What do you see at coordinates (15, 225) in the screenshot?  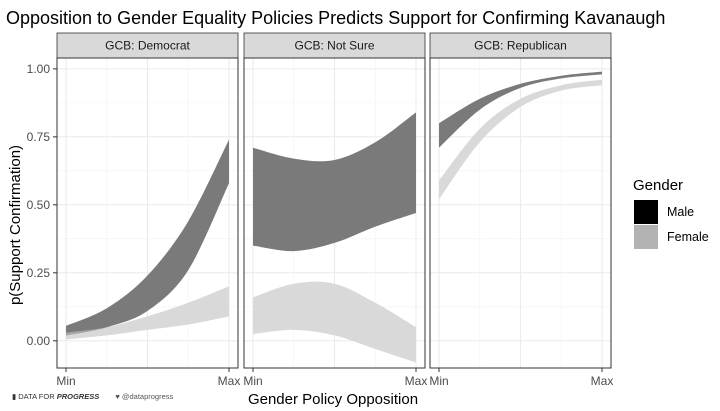 I see `y-axis-title: p(Support Confirmation)` at bounding box center [15, 225].